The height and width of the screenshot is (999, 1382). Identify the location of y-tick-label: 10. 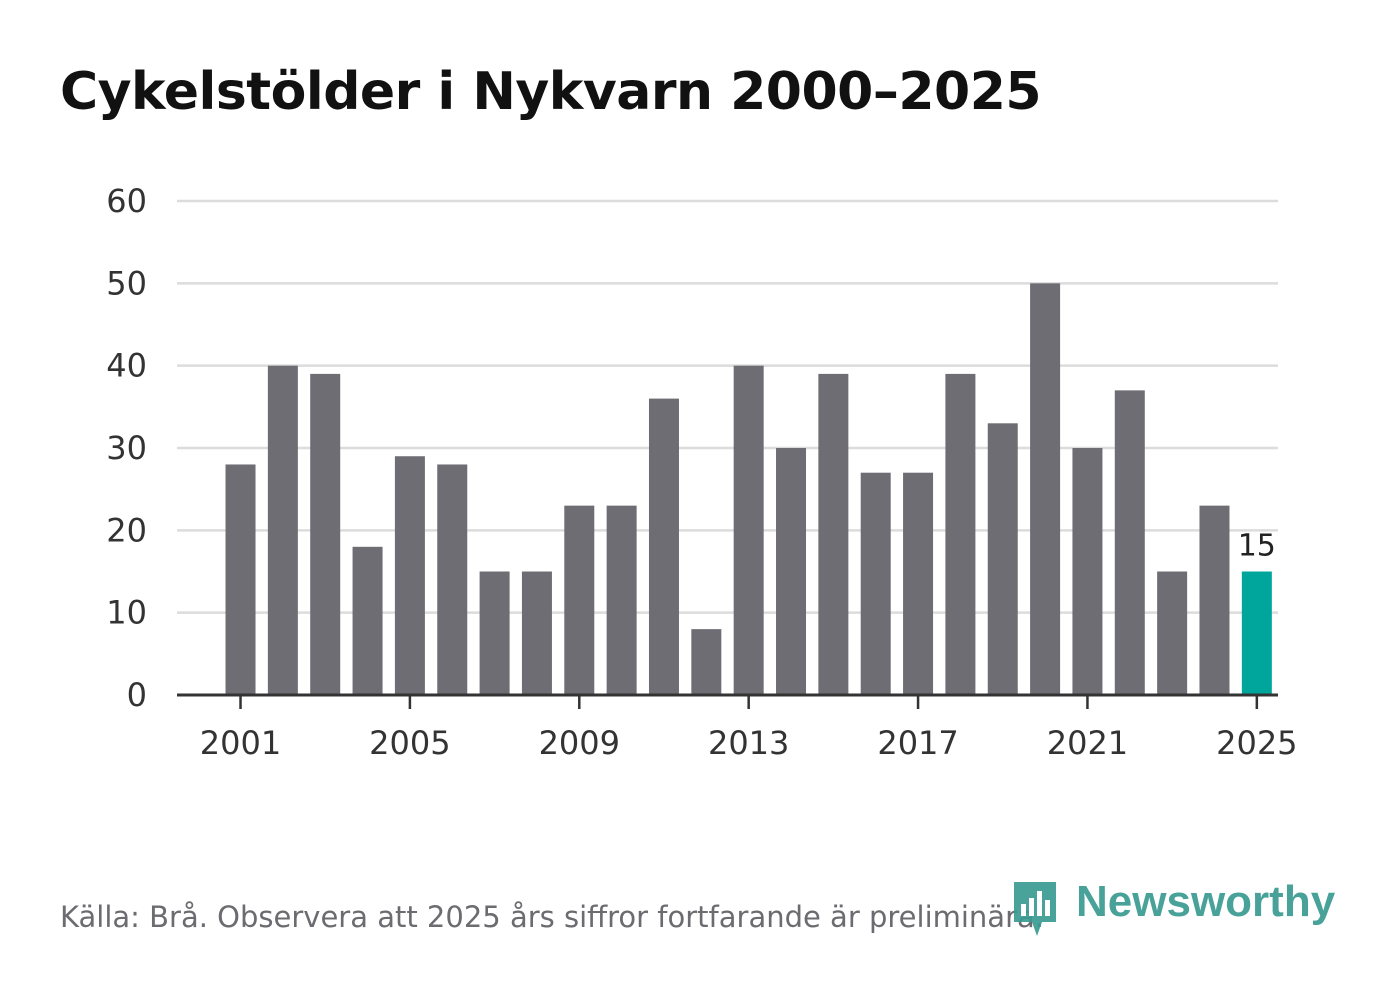
(126, 613).